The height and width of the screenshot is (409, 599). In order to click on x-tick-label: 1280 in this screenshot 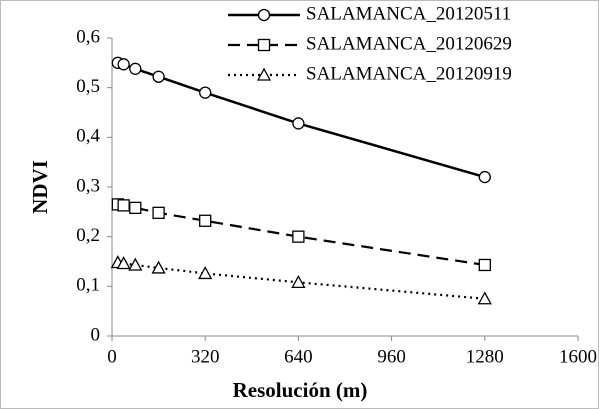, I will do `click(485, 356)`.